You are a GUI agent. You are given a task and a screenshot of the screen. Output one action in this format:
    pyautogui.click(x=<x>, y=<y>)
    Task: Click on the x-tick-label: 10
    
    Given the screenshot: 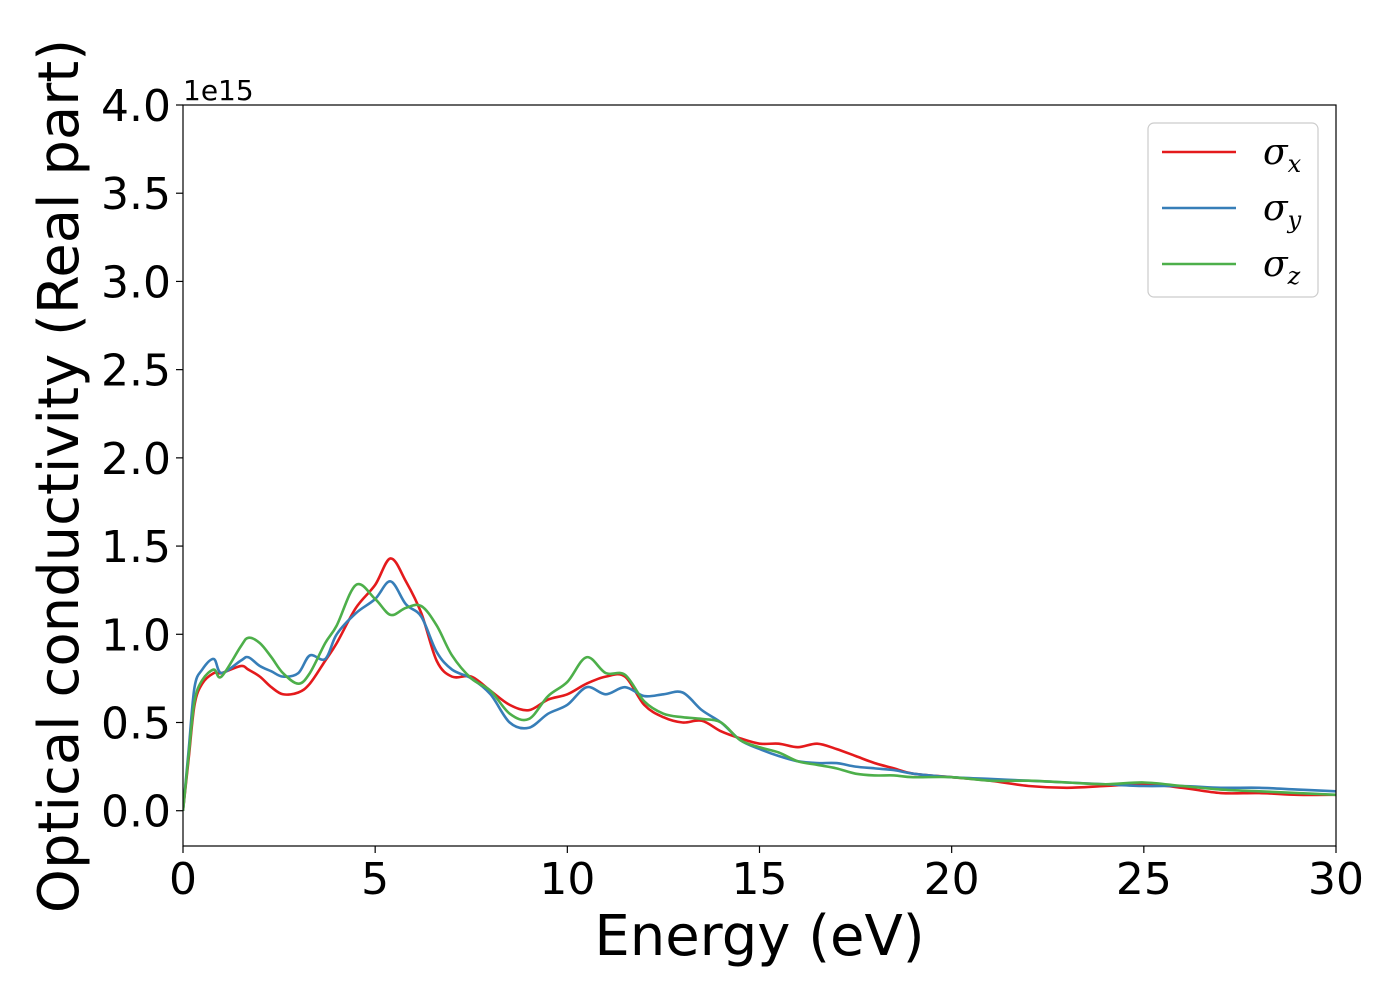 What is the action you would take?
    pyautogui.click(x=567, y=879)
    